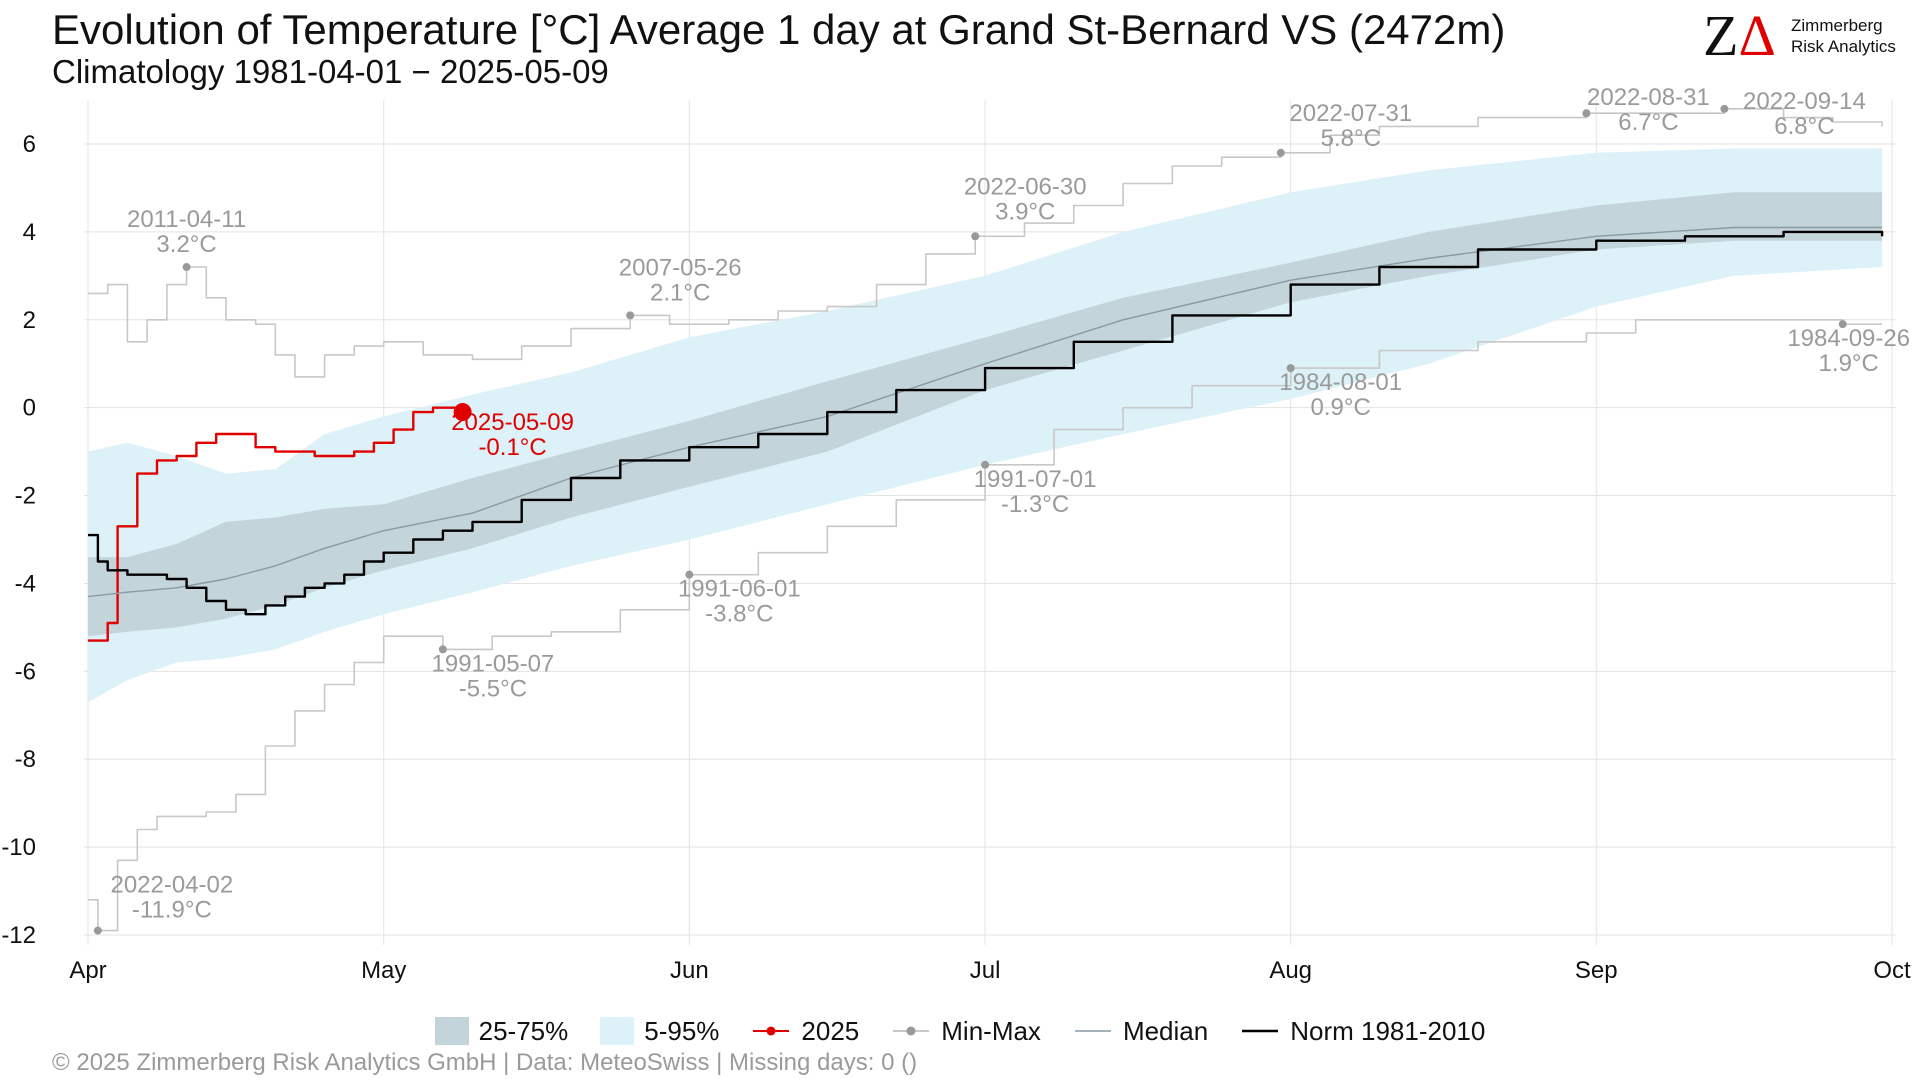  I want to click on annotation-date-1991-05-07: 1991-05-07, so click(493, 663).